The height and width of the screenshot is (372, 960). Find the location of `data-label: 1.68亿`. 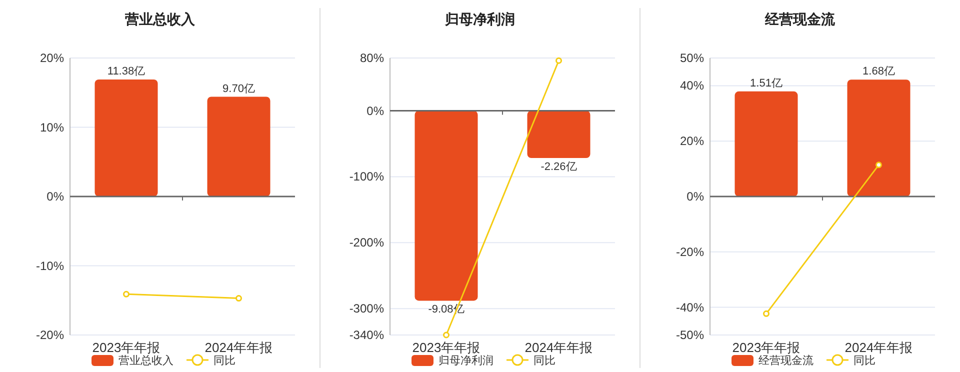

data-label: 1.68亿 is located at coordinates (878, 72).